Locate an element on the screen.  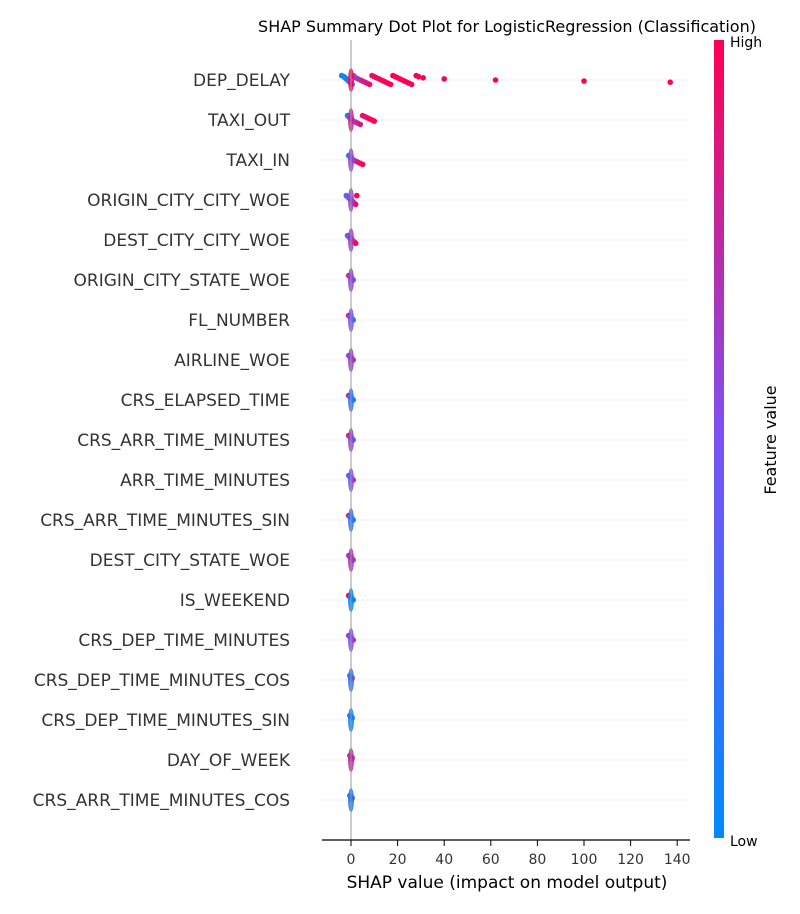
feature-label: ORIGIN_CITY_STATE_WOE is located at coordinates (182, 281).